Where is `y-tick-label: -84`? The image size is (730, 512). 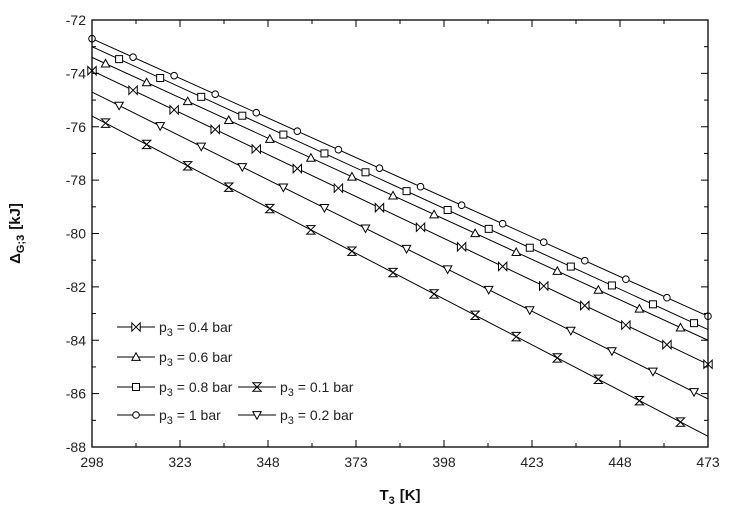 y-tick-label: -84 is located at coordinates (76, 340).